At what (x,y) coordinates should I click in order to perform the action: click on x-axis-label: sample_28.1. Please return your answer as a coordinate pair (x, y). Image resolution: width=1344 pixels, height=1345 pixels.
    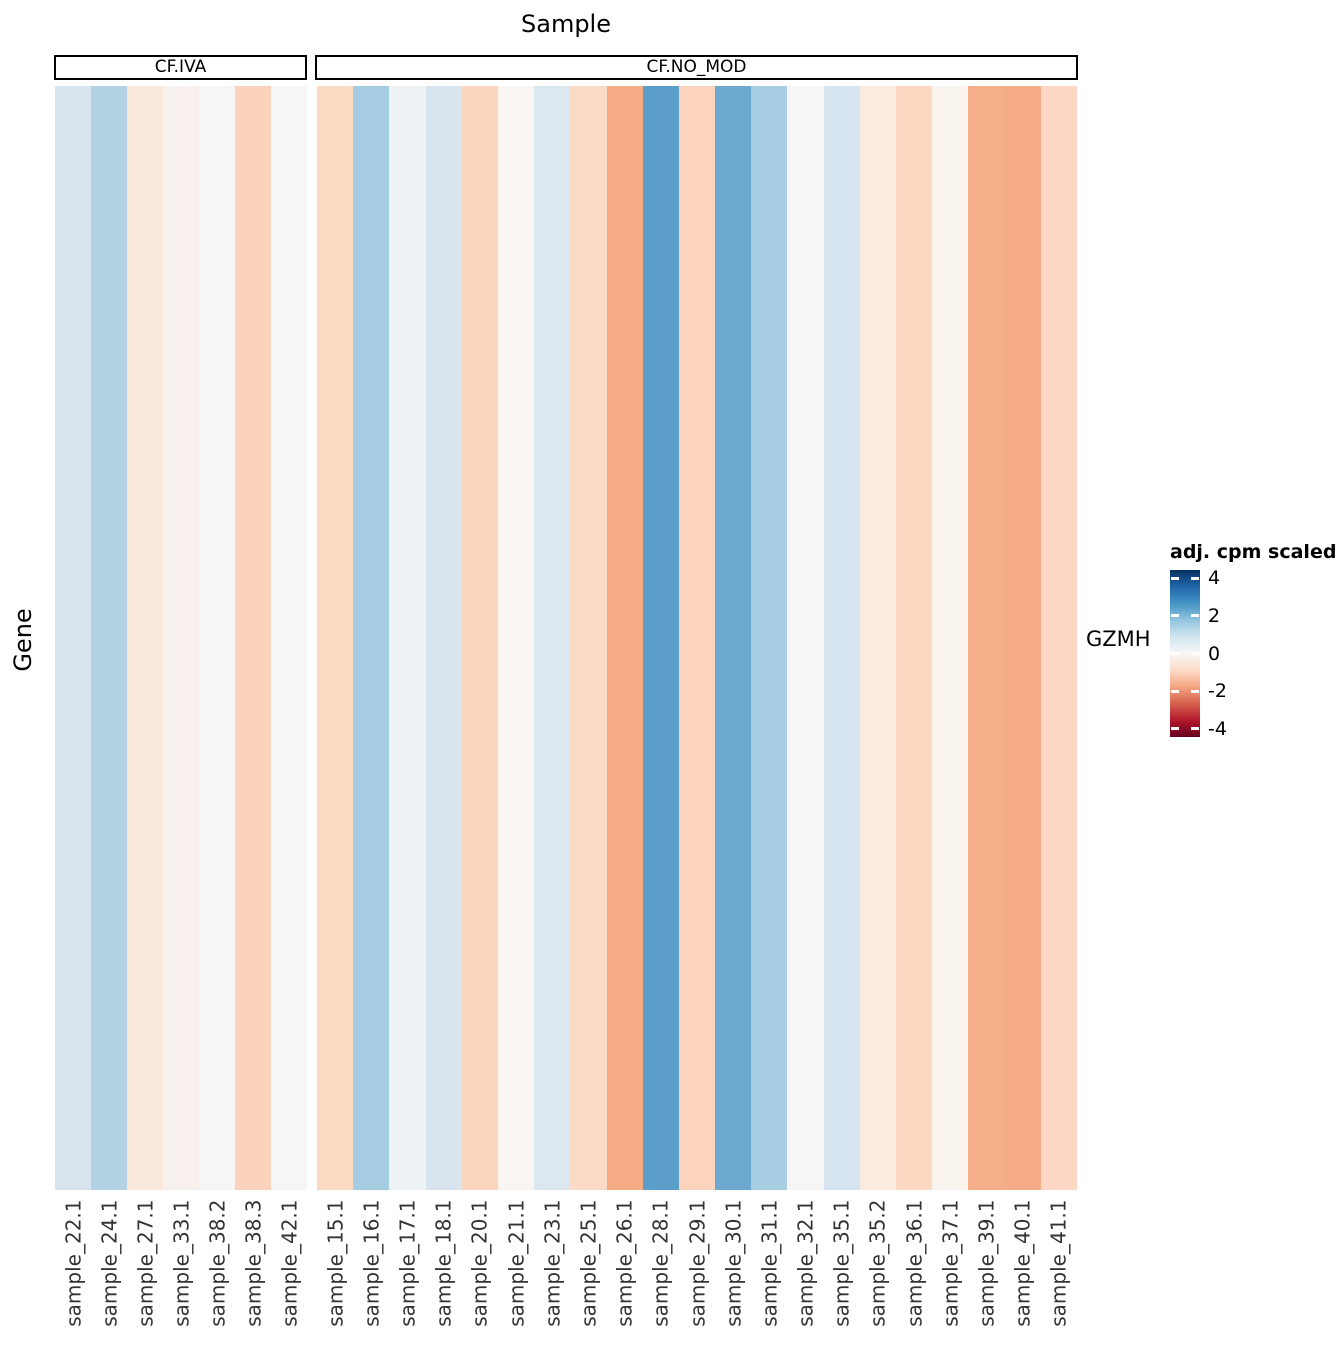
    Looking at the image, I should click on (660, 1263).